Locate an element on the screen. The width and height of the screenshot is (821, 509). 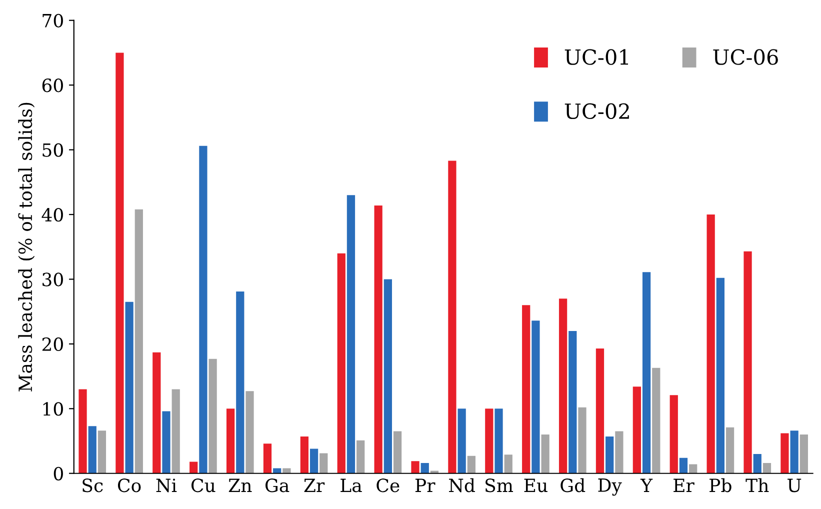
legend-label: UC-02 is located at coordinates (596, 111).